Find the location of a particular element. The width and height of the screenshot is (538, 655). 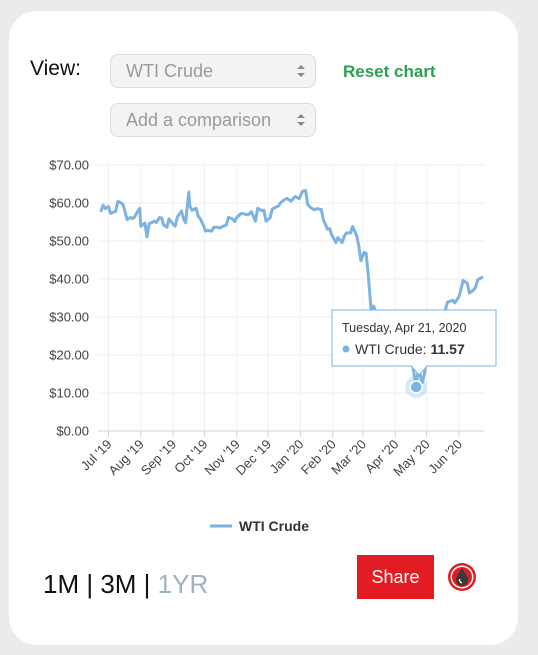

period-selector: 1M | 3M | 1YR is located at coordinates (125, 584).